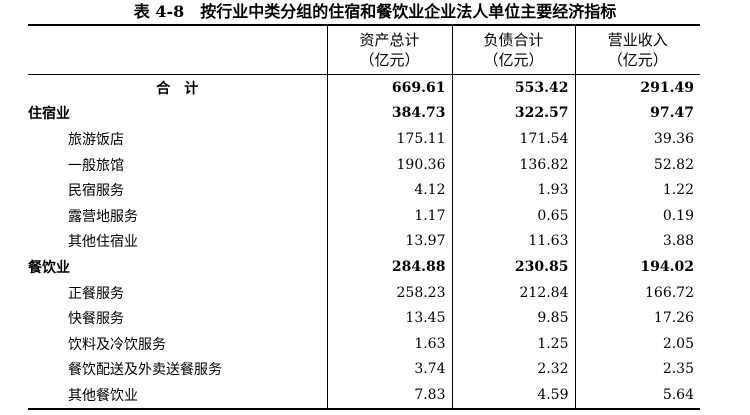 The width and height of the screenshot is (750, 415). What do you see at coordinates (637, 369) in the screenshot?
I see `cell-value: 2.35` at bounding box center [637, 369].